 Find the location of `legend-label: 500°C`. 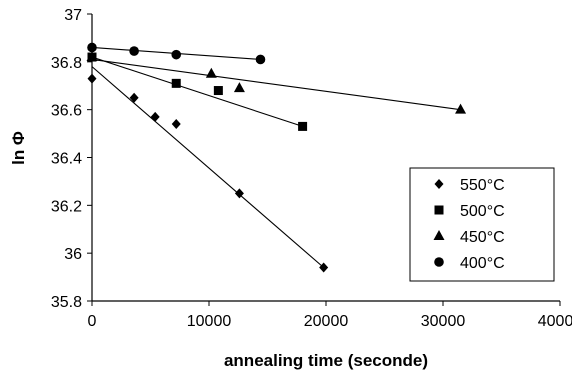

legend-label: 500°C is located at coordinates (482, 211).